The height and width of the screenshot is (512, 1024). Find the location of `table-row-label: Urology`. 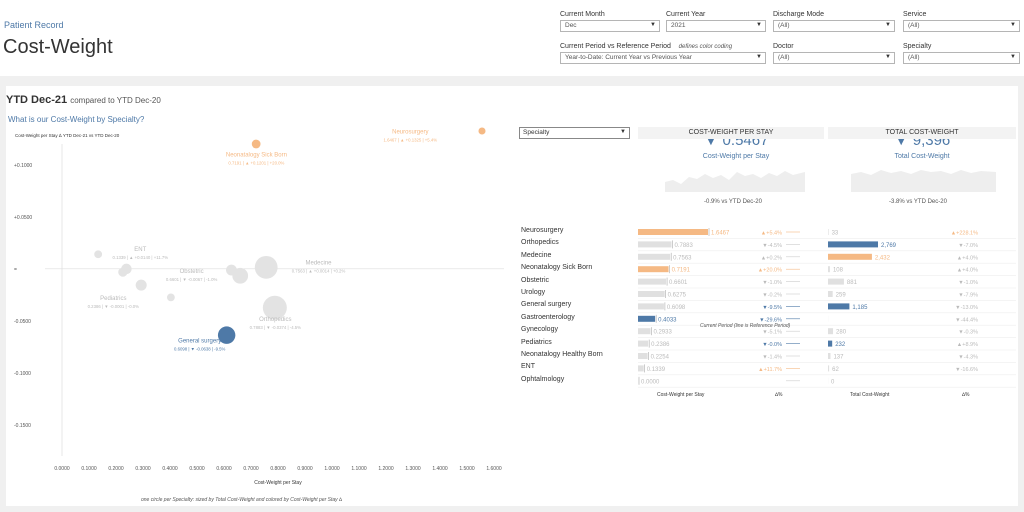

table-row-label: Urology is located at coordinates (533, 292).